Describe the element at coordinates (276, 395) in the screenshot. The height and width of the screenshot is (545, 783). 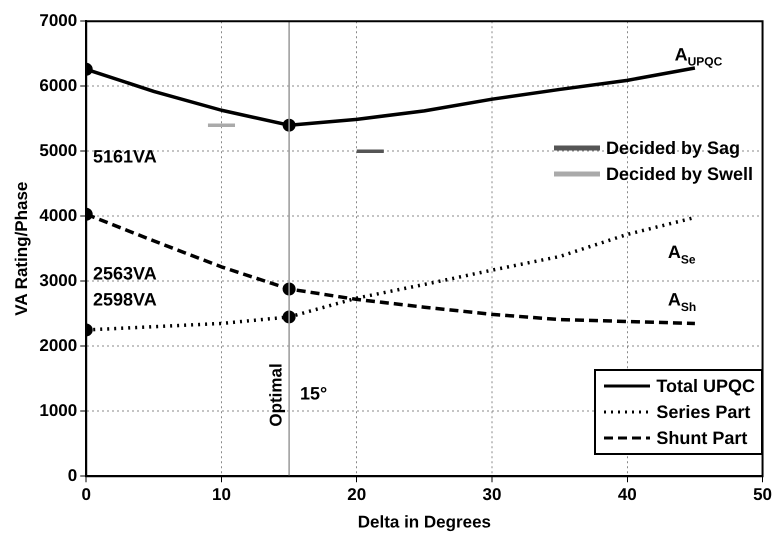
I see `ref-line-label: Optimal` at that location.